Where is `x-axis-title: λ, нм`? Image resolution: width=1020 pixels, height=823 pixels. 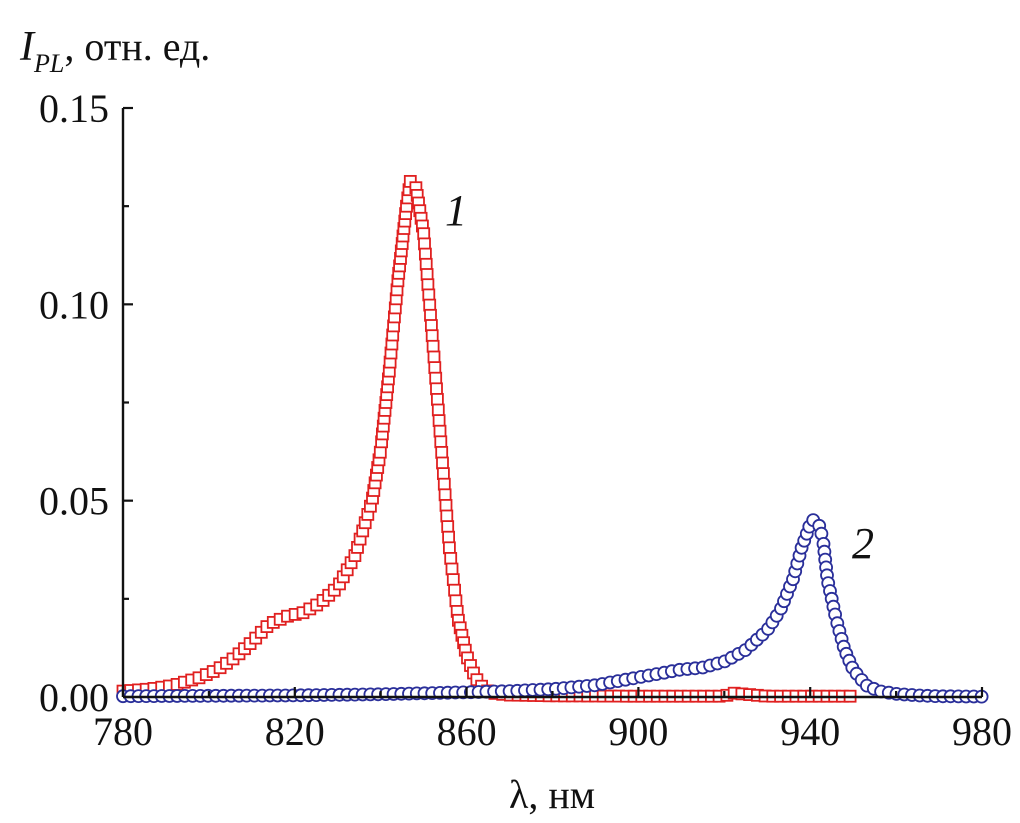 x-axis-title: λ, нм is located at coordinates (552, 794).